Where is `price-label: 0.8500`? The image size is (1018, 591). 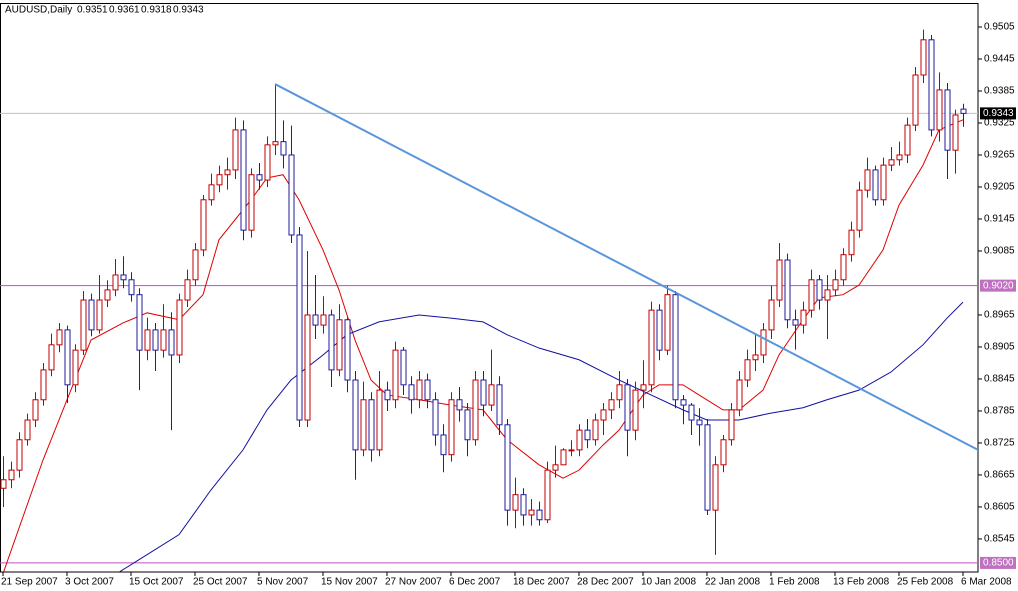
price-label: 0.8500 is located at coordinates (998, 563).